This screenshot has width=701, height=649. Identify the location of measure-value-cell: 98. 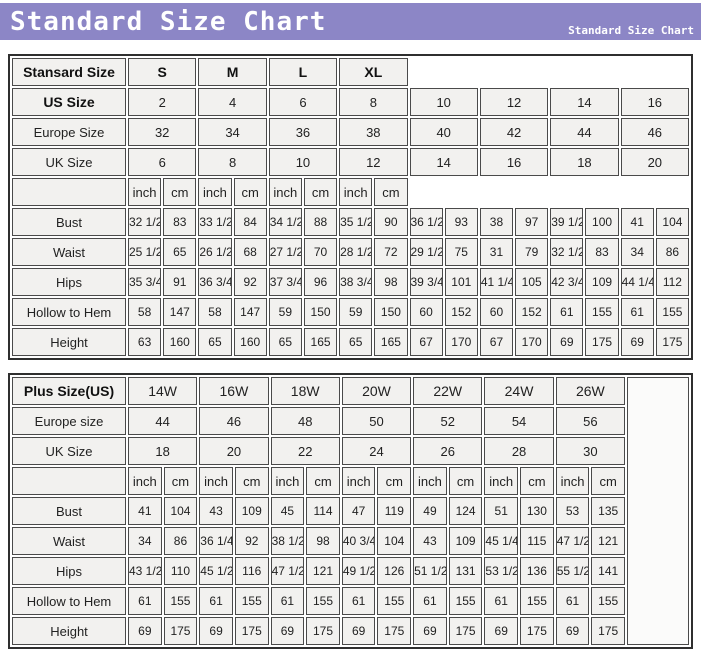
(323, 541).